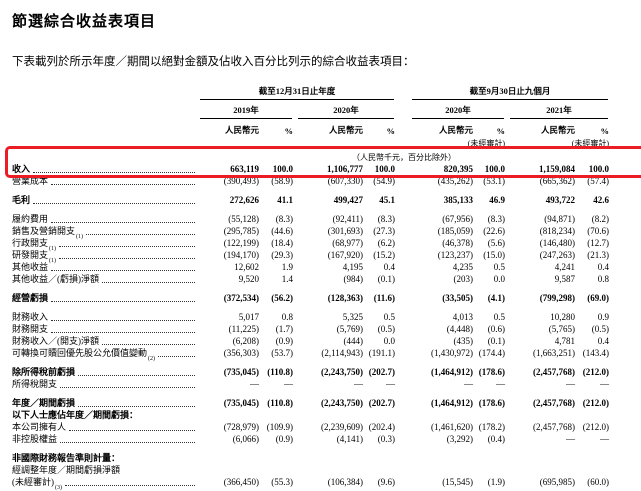 The image size is (641, 491). Describe the element at coordinates (382, 403) in the screenshot. I see `percent-cell: (202.7)` at that location.